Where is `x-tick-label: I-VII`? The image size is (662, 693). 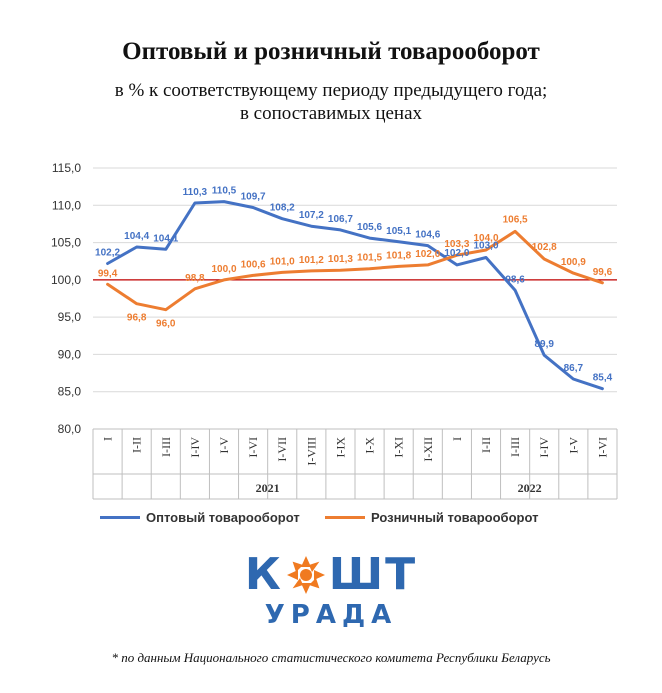
x-tick-label: I-VII is located at coordinates (282, 449).